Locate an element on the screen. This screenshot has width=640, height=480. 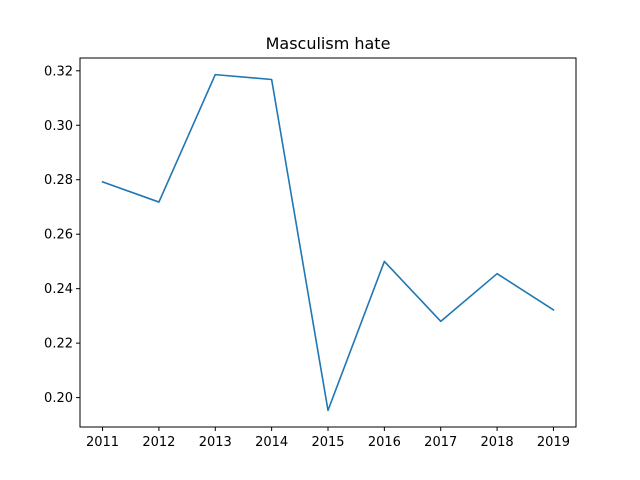
x-tick-label: 2012 is located at coordinates (158, 442).